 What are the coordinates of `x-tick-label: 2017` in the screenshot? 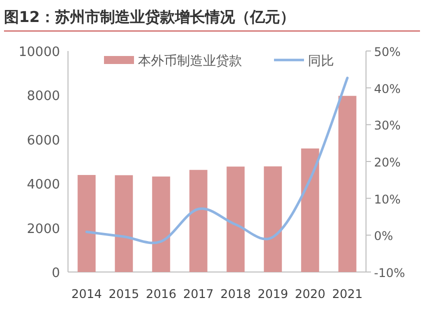 It's located at (198, 294).